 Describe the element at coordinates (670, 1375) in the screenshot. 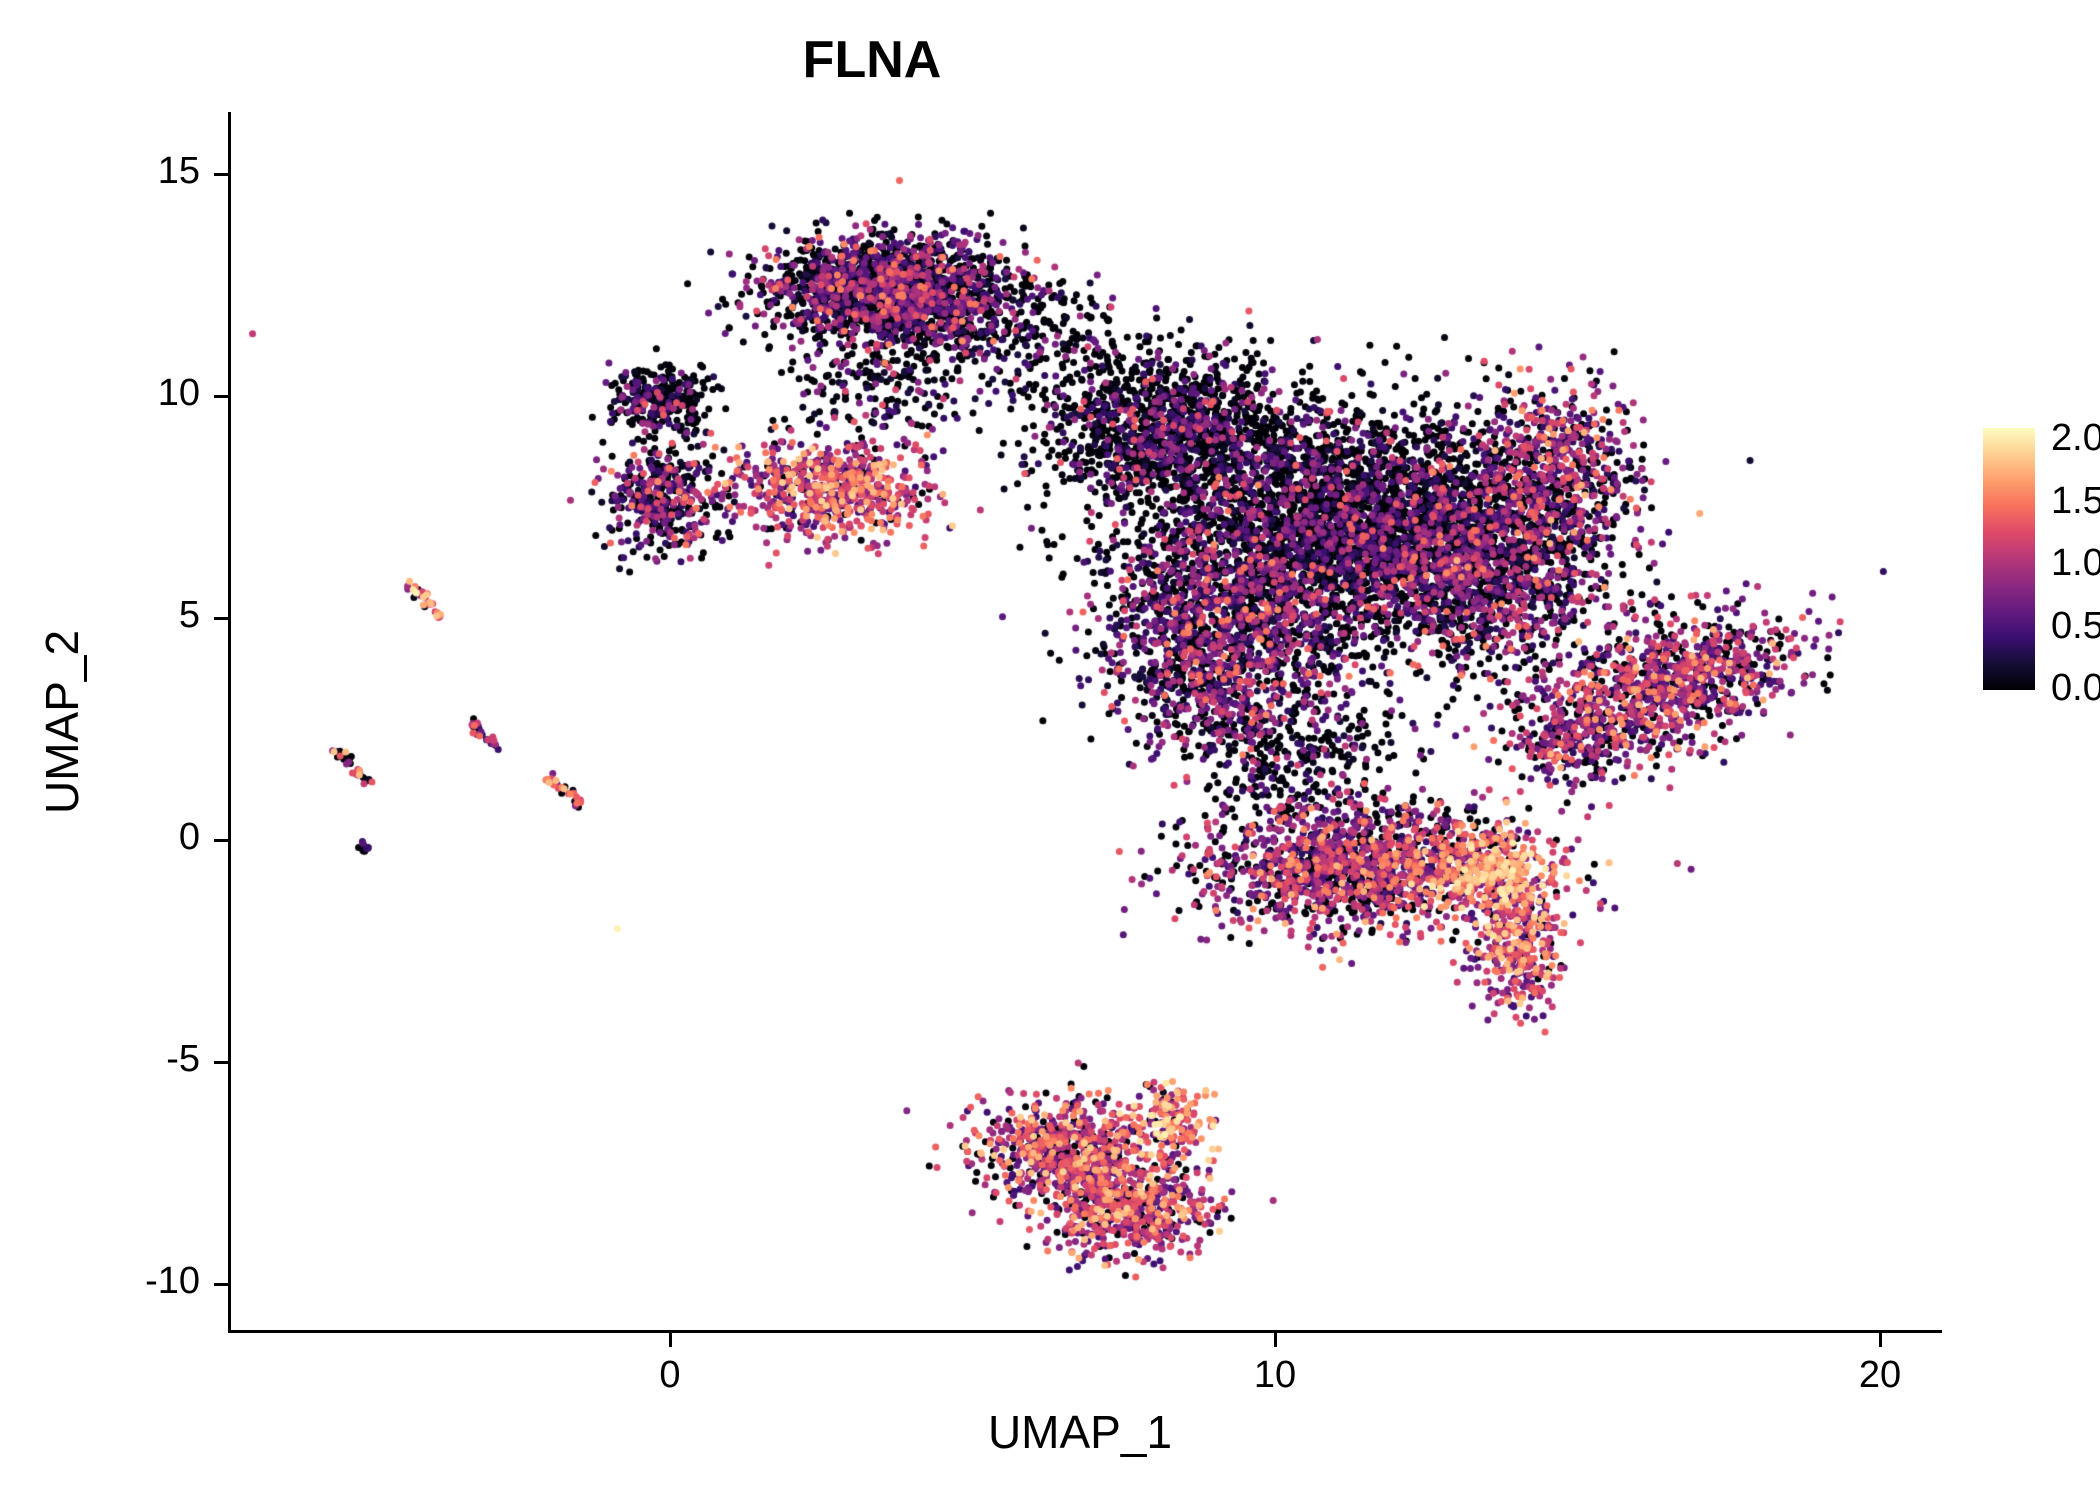

I see `x-tick-label: 0` at that location.